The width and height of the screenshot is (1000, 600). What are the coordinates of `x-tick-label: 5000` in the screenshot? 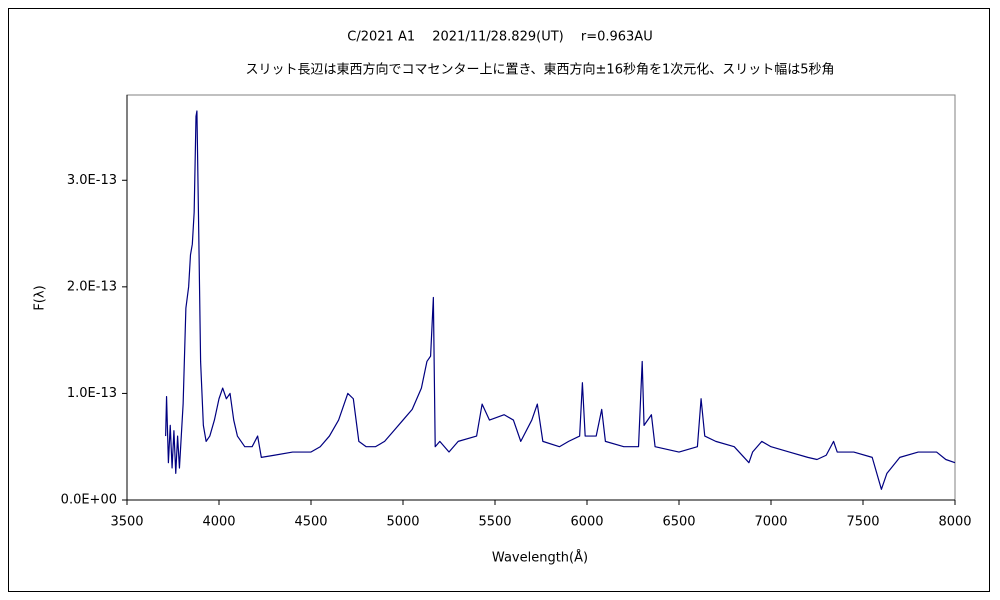 It's located at (402, 522).